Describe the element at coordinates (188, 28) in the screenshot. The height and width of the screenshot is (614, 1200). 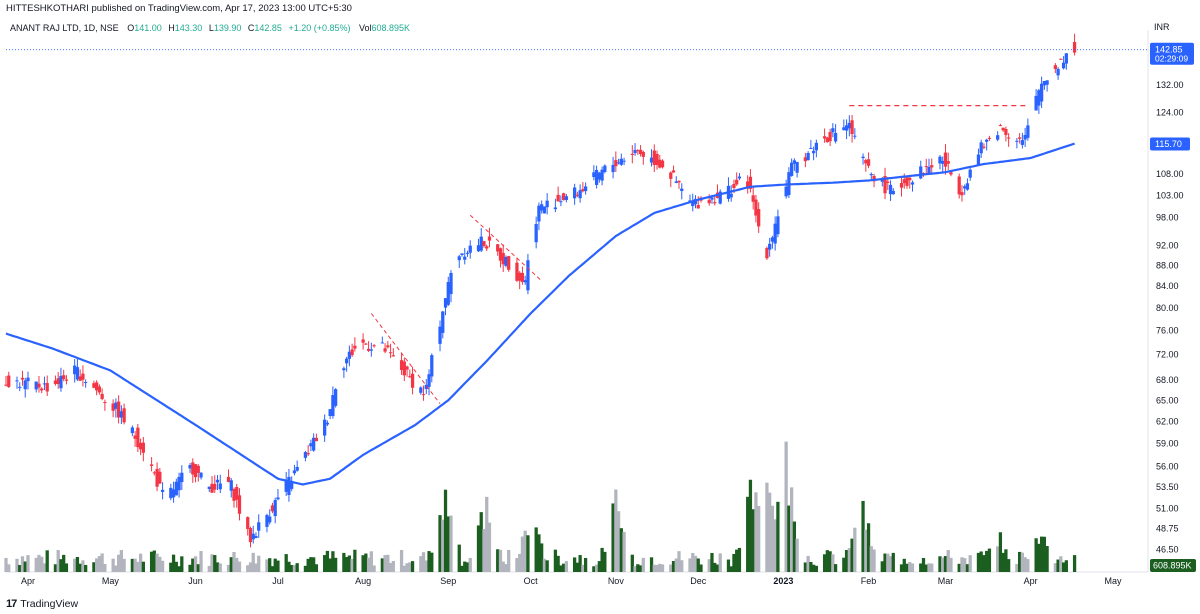
I see `high-value: 143.30` at that location.